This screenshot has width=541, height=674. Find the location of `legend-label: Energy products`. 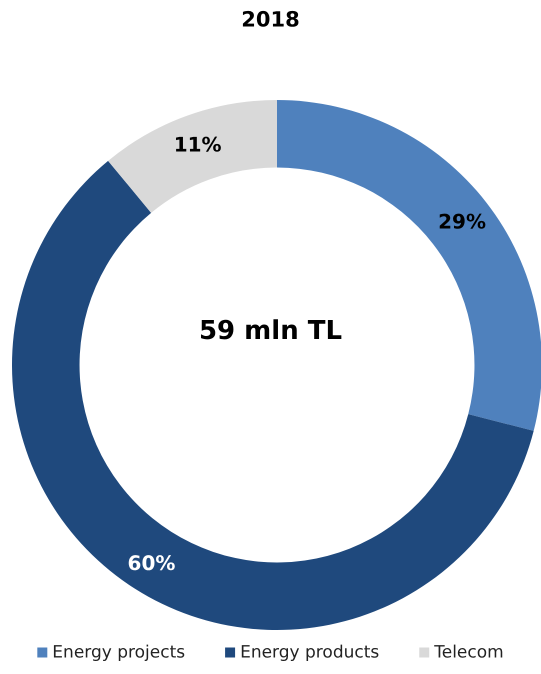

legend-label: Energy products is located at coordinates (310, 652).